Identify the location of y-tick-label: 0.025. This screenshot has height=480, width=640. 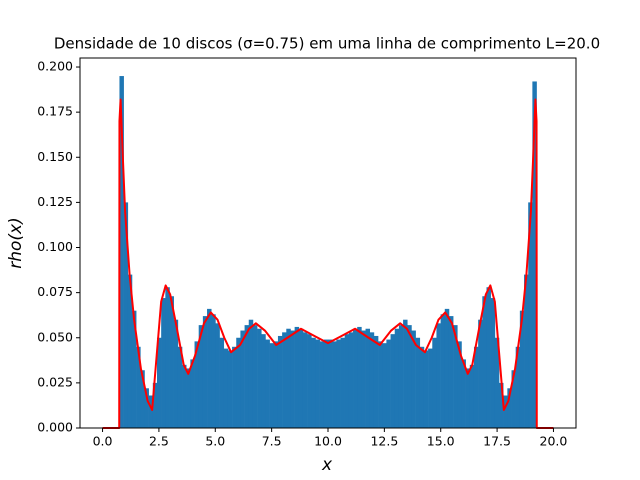
(55, 381).